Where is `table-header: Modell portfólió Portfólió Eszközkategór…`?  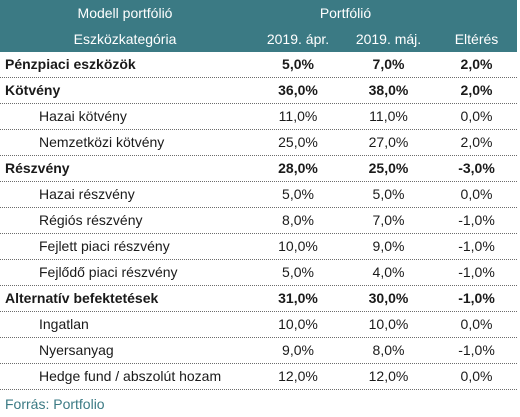 table-header: Modell portfólió Portfólió Eszközkategór… is located at coordinates (258, 26).